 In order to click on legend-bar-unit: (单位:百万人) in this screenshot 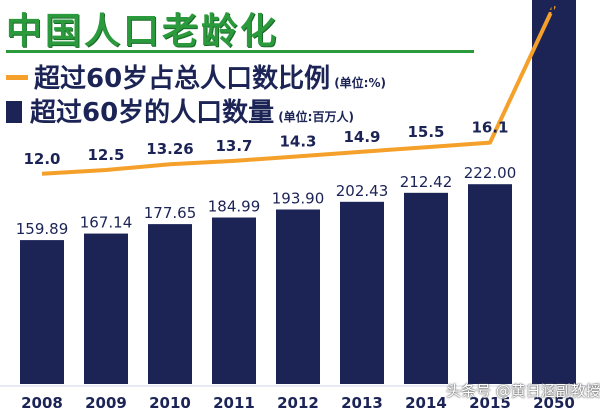, I will do `click(316, 117)`.